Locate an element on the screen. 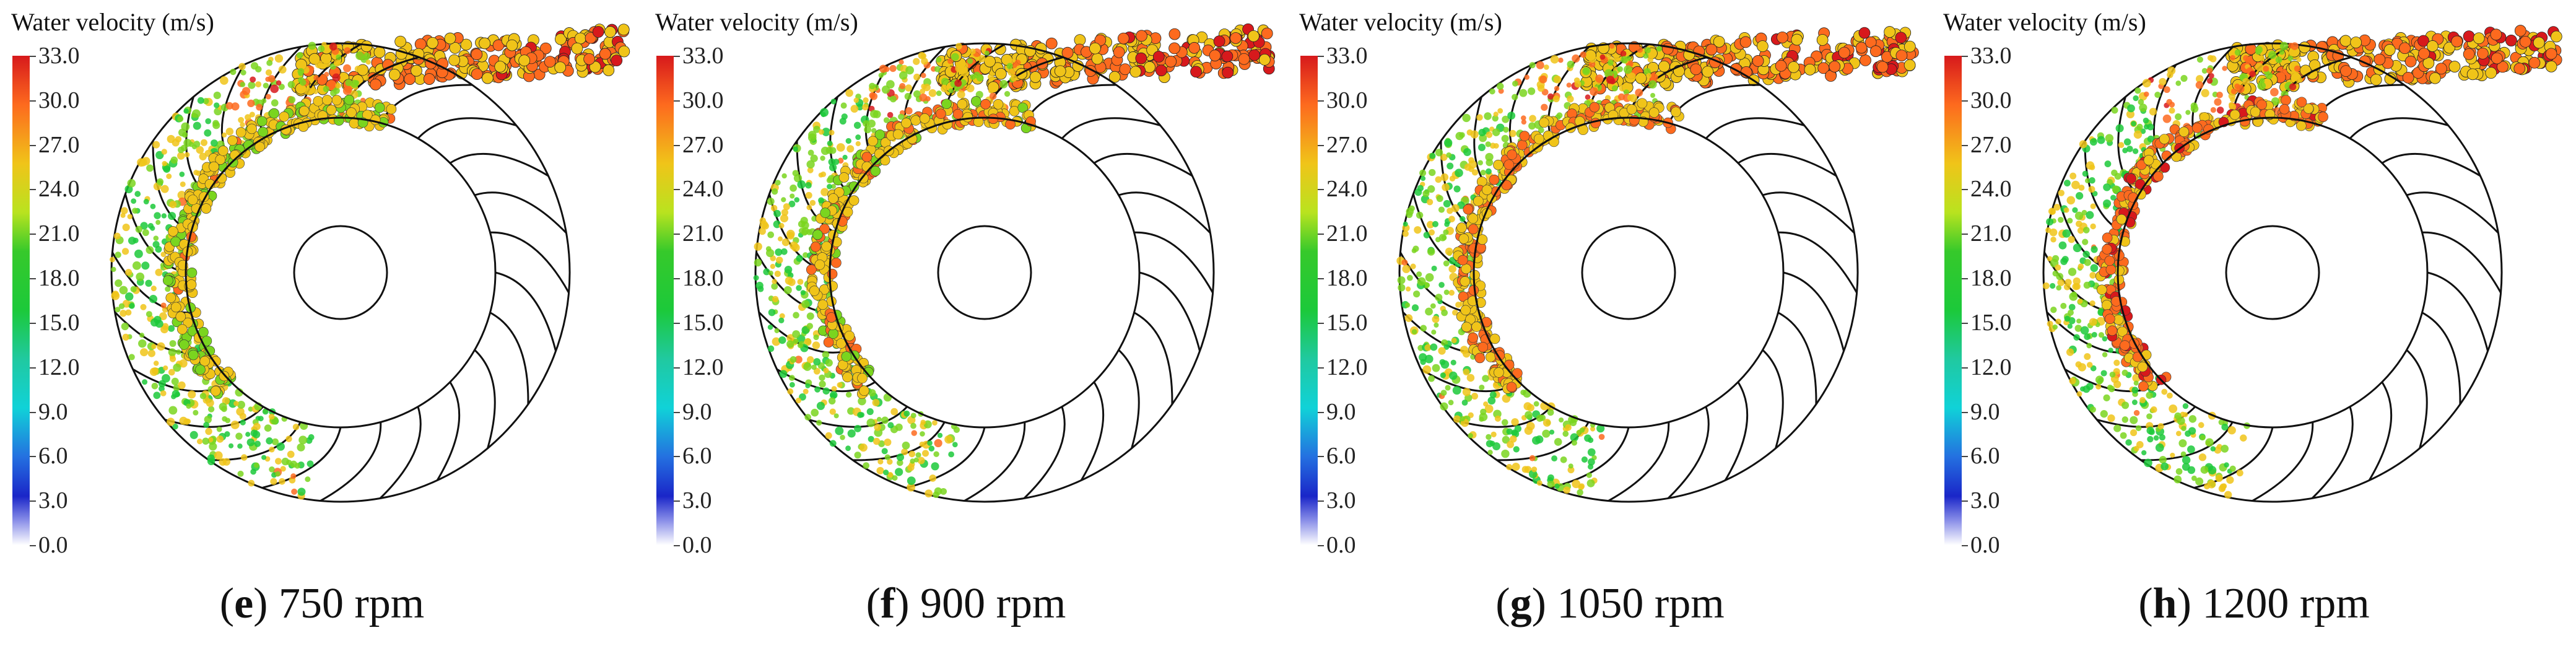 This screenshot has height=651, width=2576. colorbar-tick-label: 21.0 is located at coordinates (703, 234).